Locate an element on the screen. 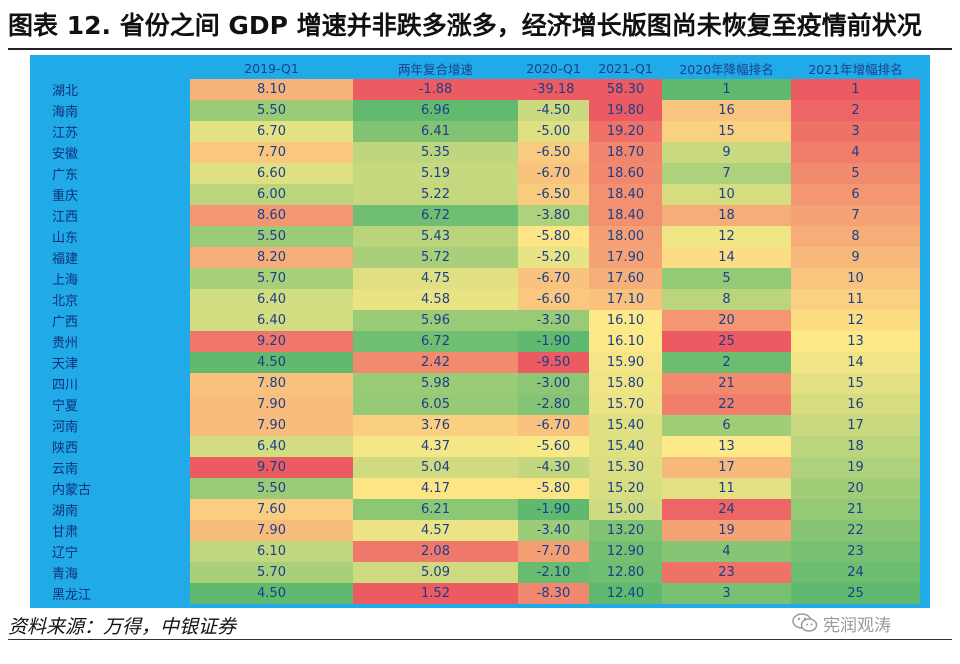 Image resolution: width=960 pixels, height=664 pixels. gdp-2020-q1-cell: -8.30 is located at coordinates (553, 593).